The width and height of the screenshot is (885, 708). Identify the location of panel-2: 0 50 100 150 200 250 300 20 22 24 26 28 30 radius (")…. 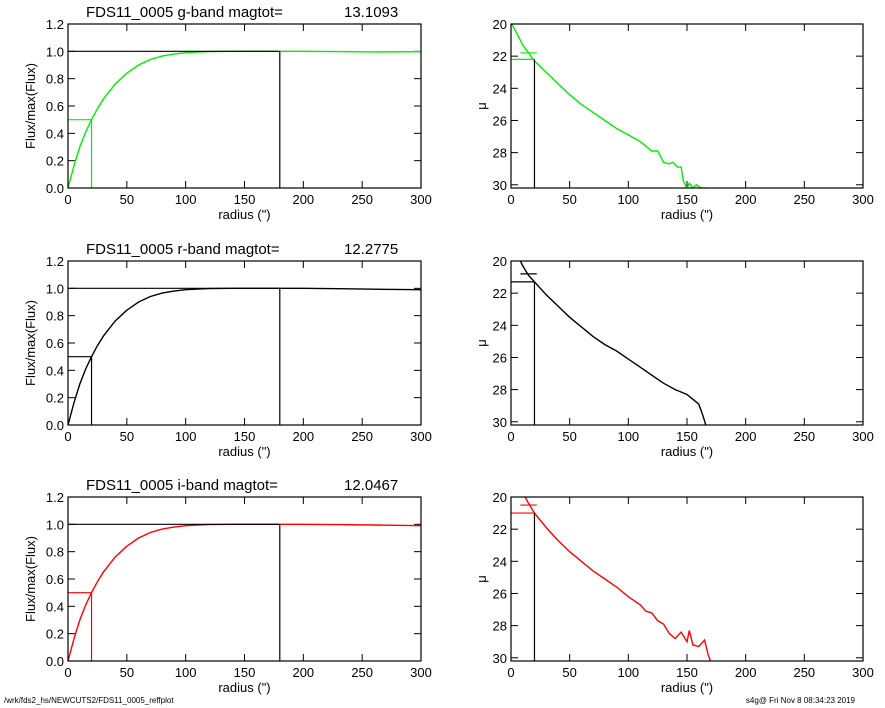
(674, 119).